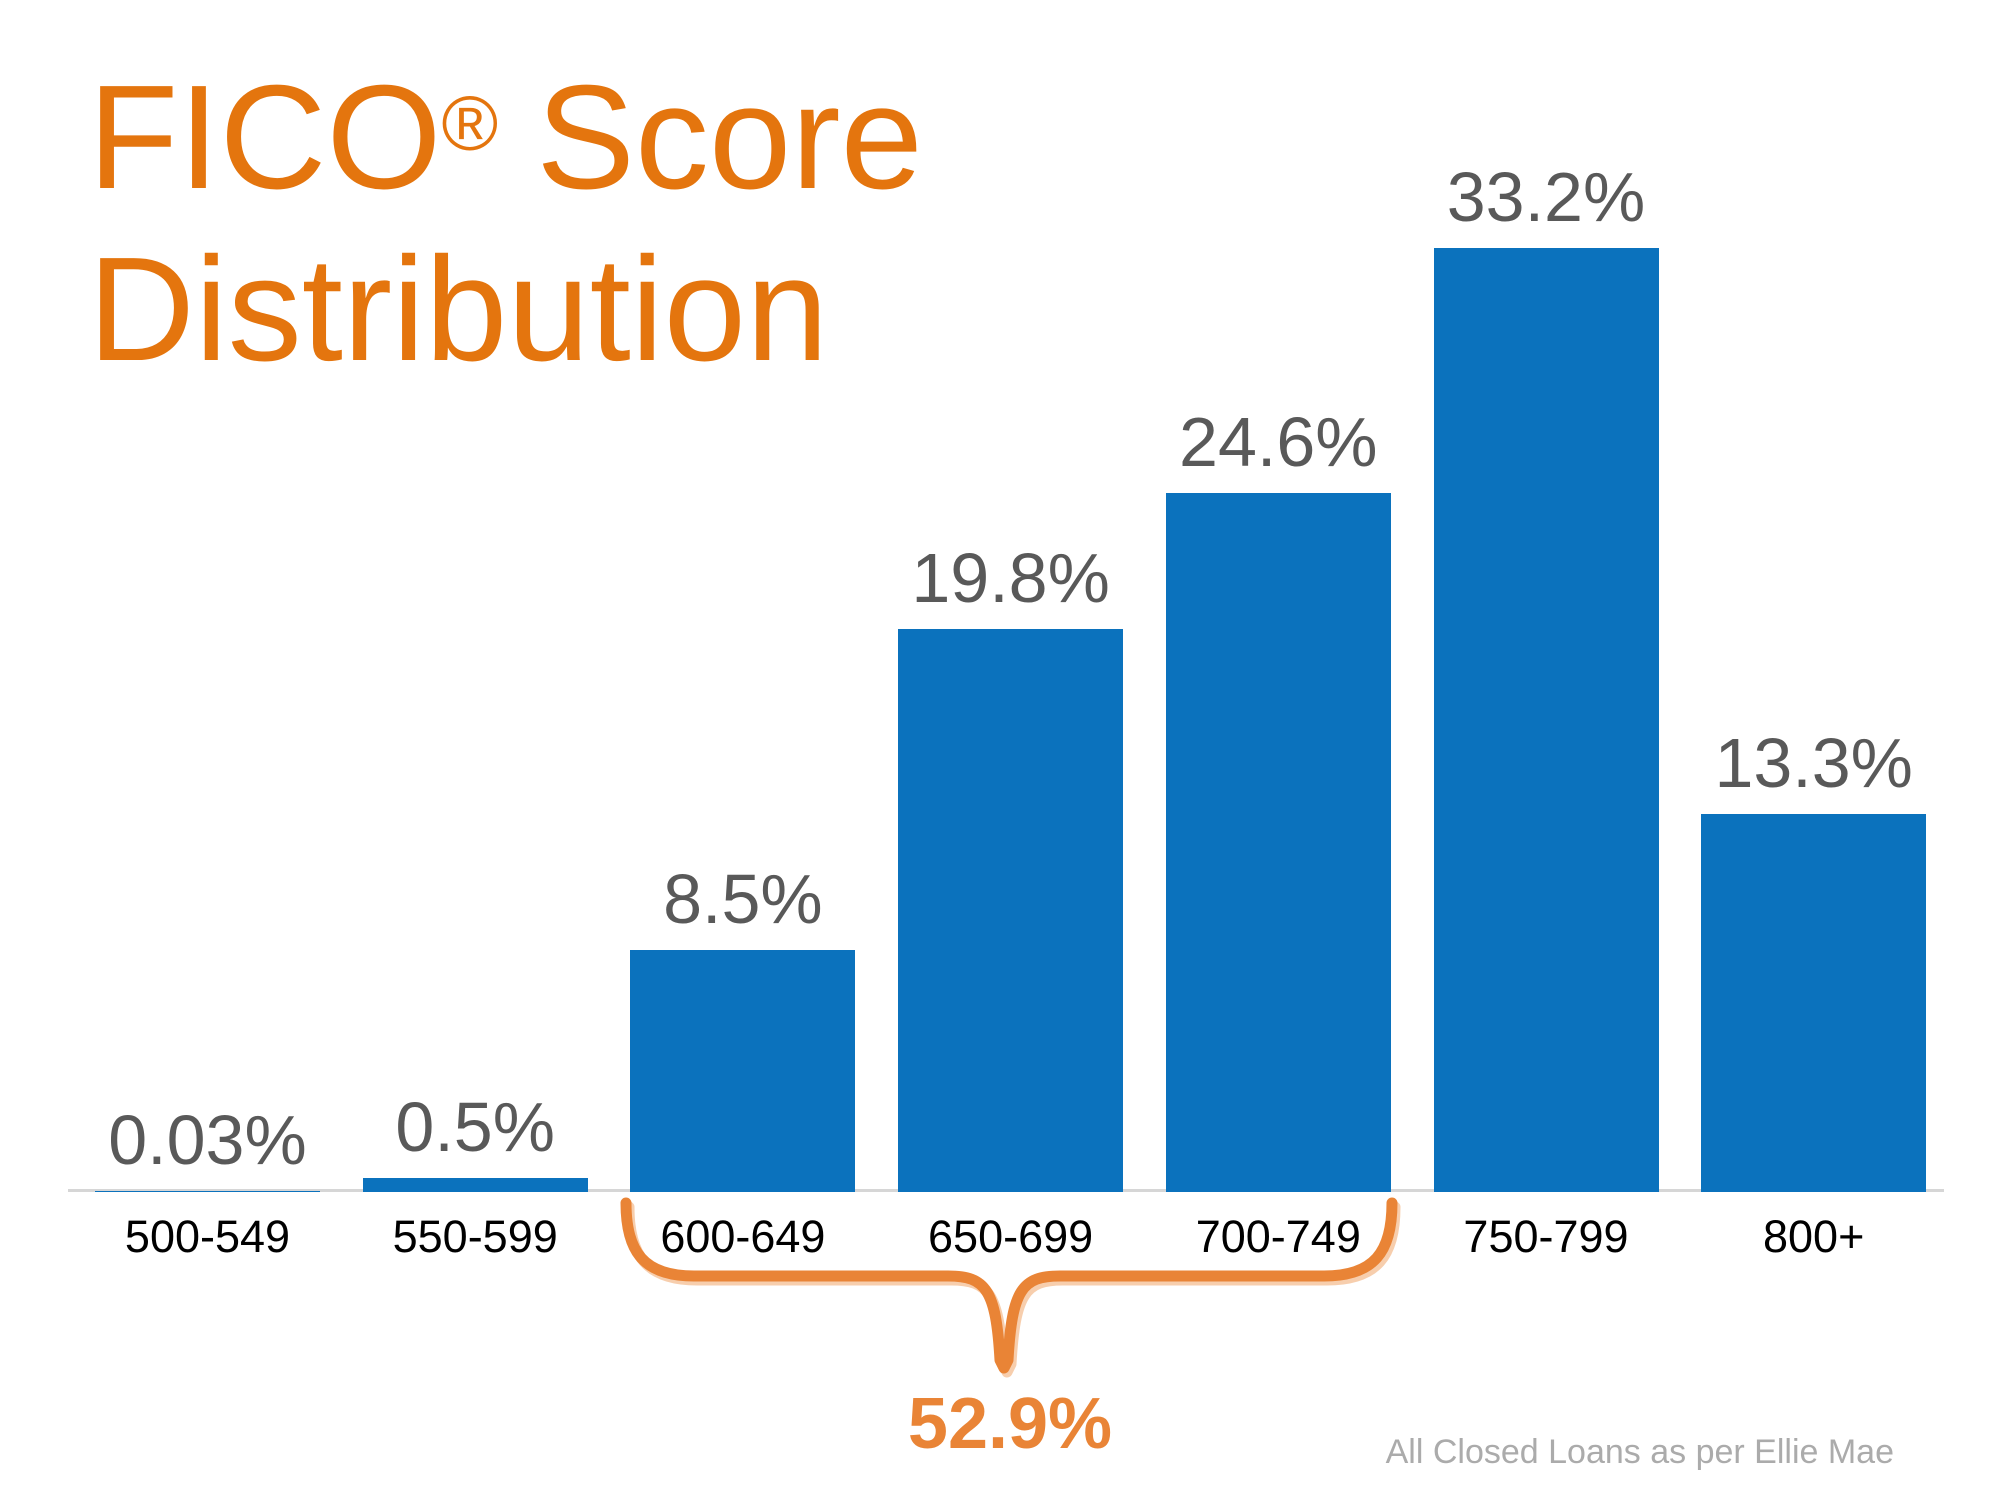 The width and height of the screenshot is (2000, 1500). I want to click on brace-total-percentage: 52.9%, so click(1010, 1424).